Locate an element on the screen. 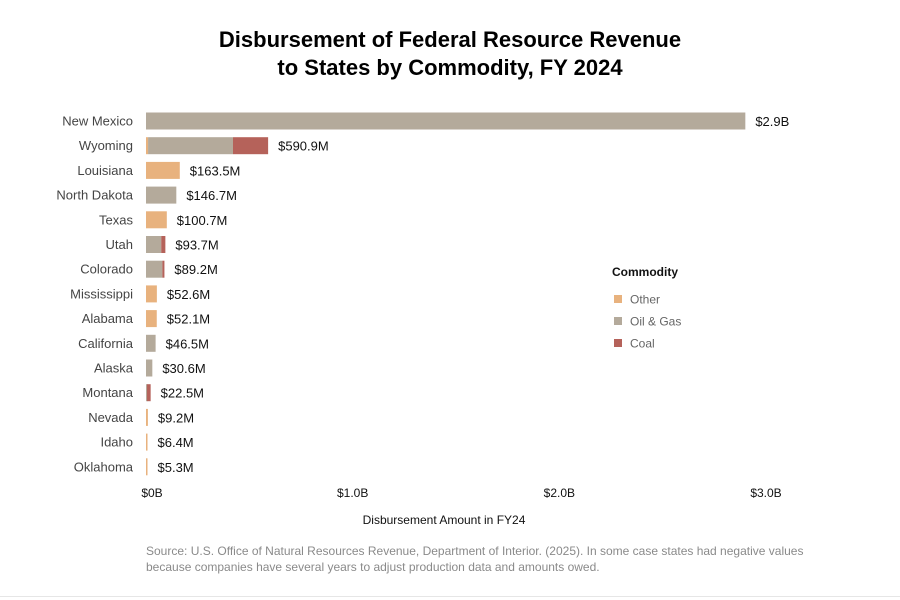  category-label-new-mexico: New Mexico is located at coordinates (97, 121).